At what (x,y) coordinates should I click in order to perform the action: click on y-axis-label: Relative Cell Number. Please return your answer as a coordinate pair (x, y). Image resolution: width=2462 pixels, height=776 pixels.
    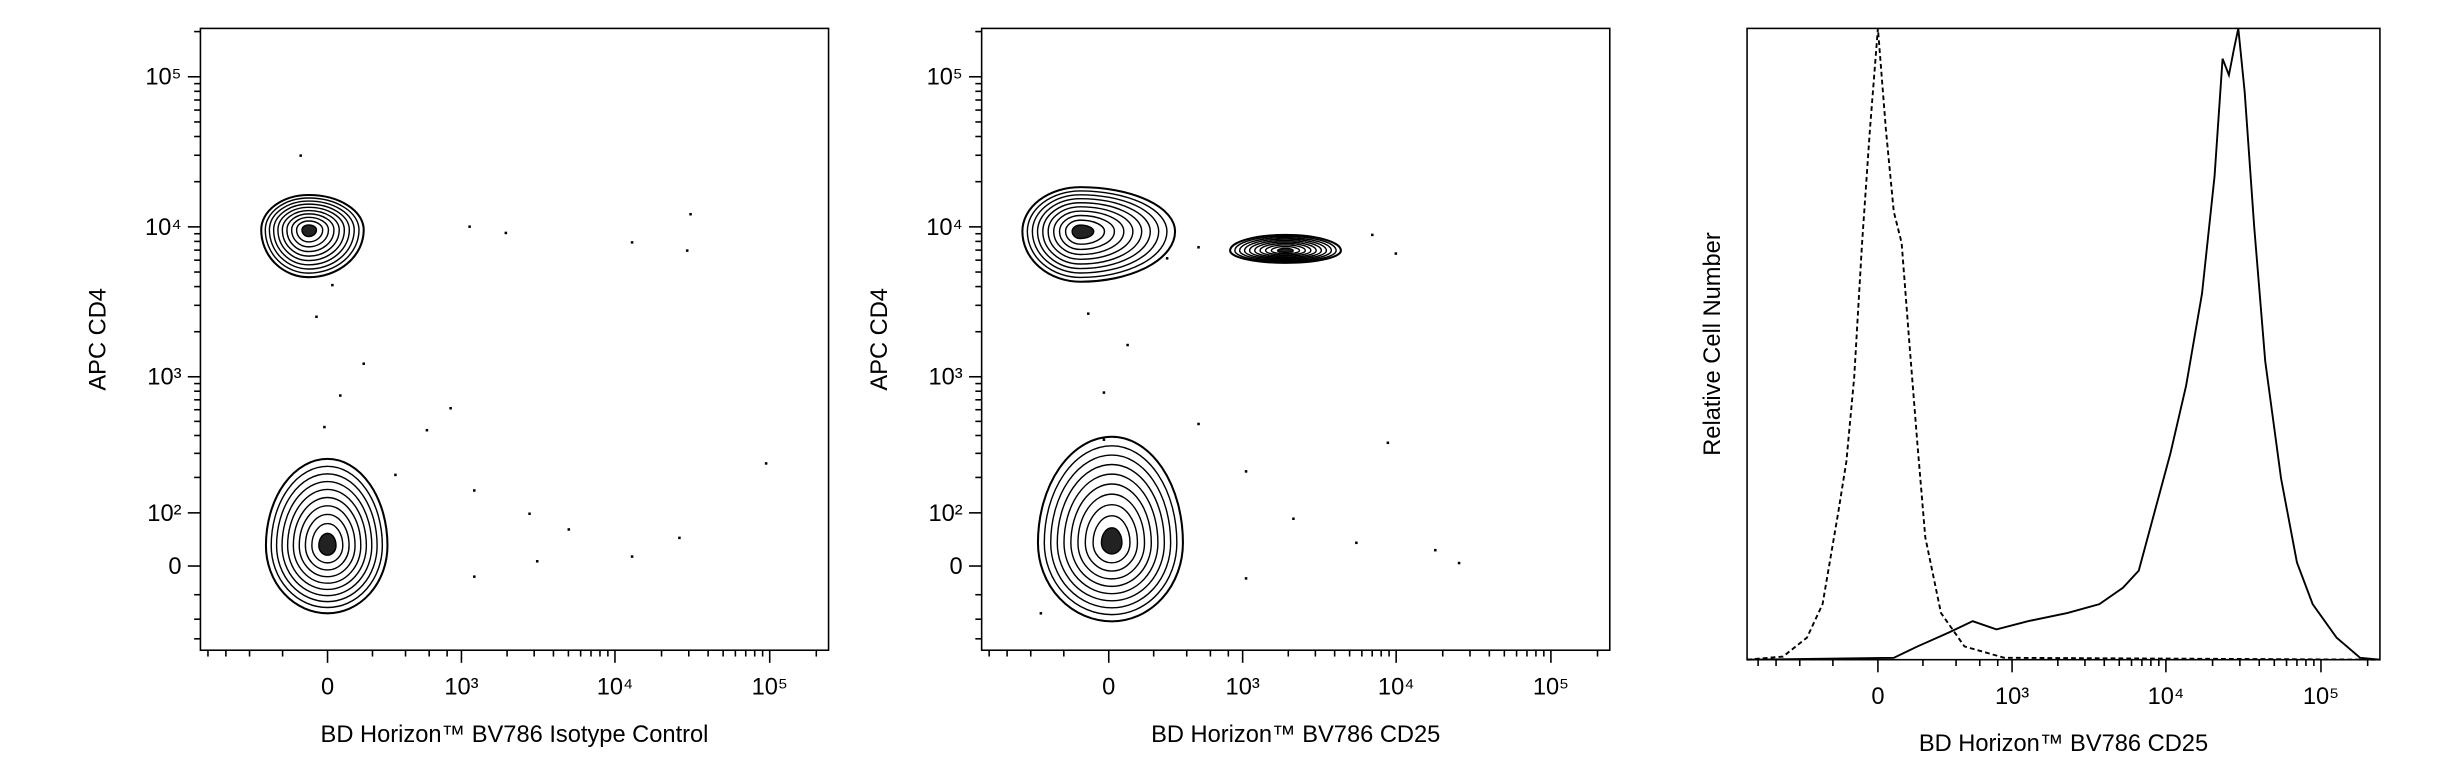
    Looking at the image, I should click on (1713, 344).